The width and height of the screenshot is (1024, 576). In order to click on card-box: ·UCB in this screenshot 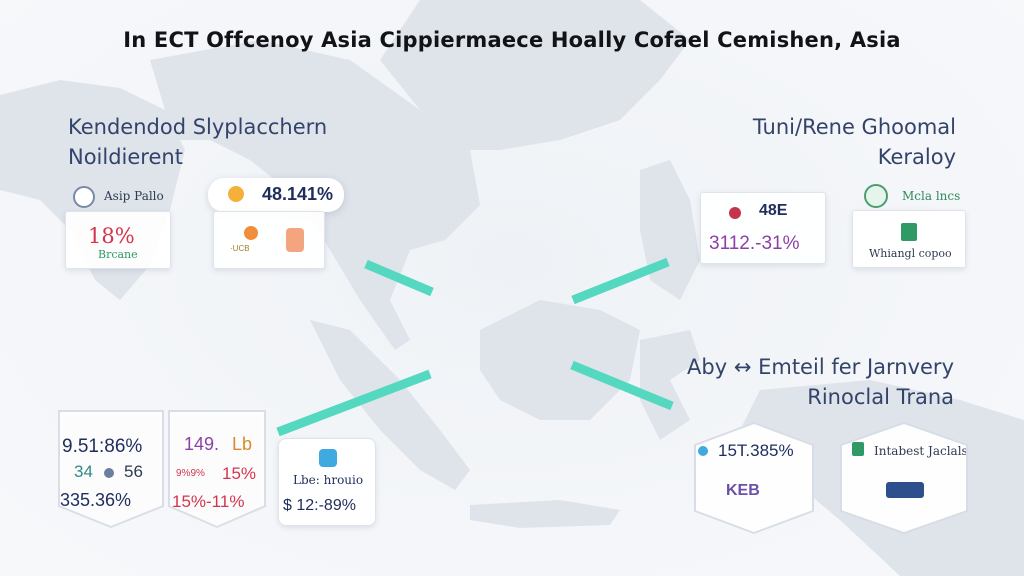, I will do `click(269, 240)`.